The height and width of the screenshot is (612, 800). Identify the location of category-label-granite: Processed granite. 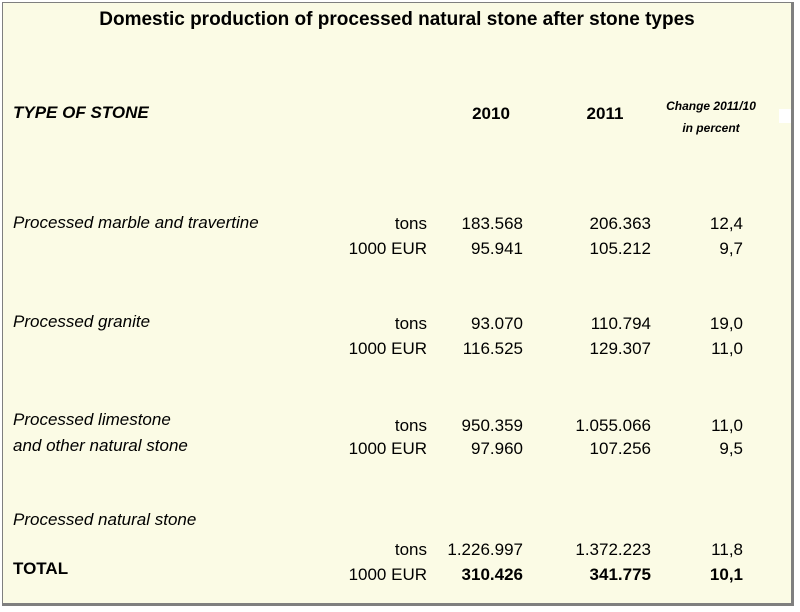
(82, 321).